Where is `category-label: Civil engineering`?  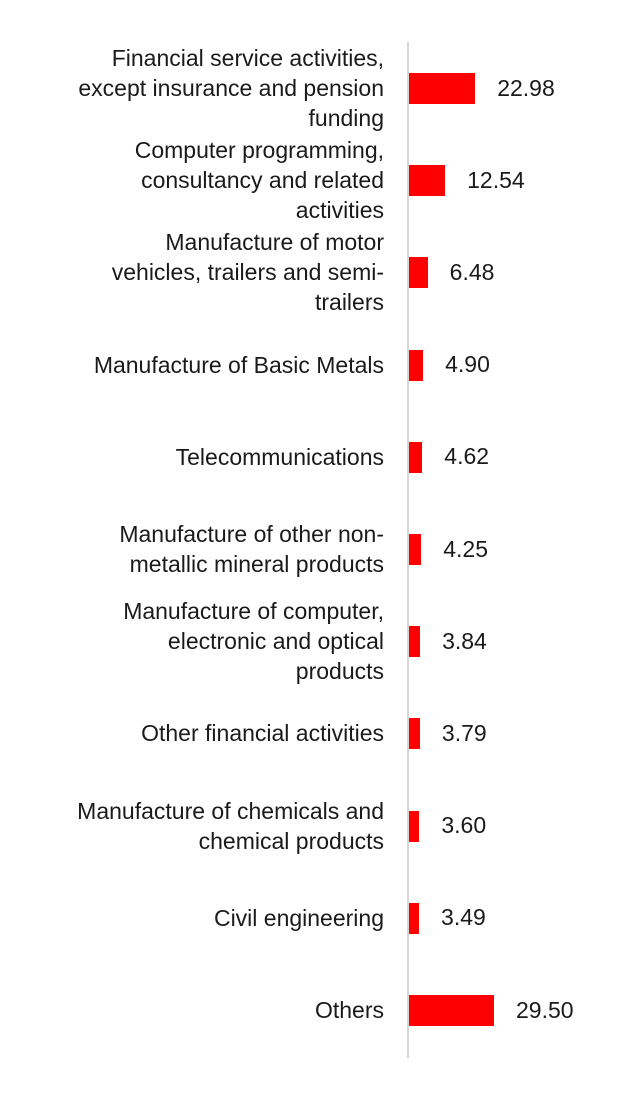
category-label: Civil engineering is located at coordinates (298, 917).